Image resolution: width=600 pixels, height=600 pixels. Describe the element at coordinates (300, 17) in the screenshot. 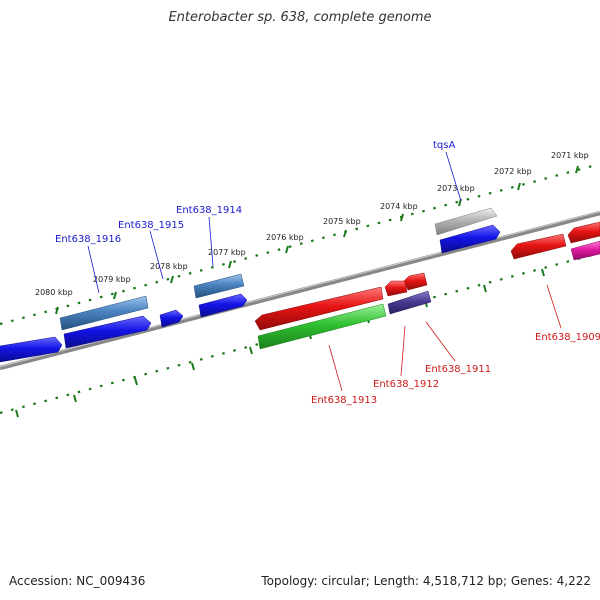

I see `genome-title: Enterobacter sp. 638, complete genome` at that location.